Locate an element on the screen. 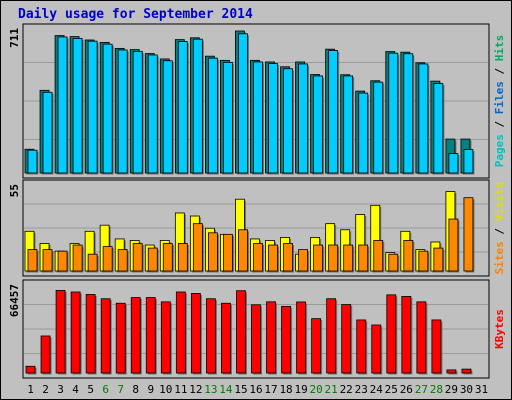 The image size is (512, 400). x-tick-day-25: 25 is located at coordinates (391, 389).